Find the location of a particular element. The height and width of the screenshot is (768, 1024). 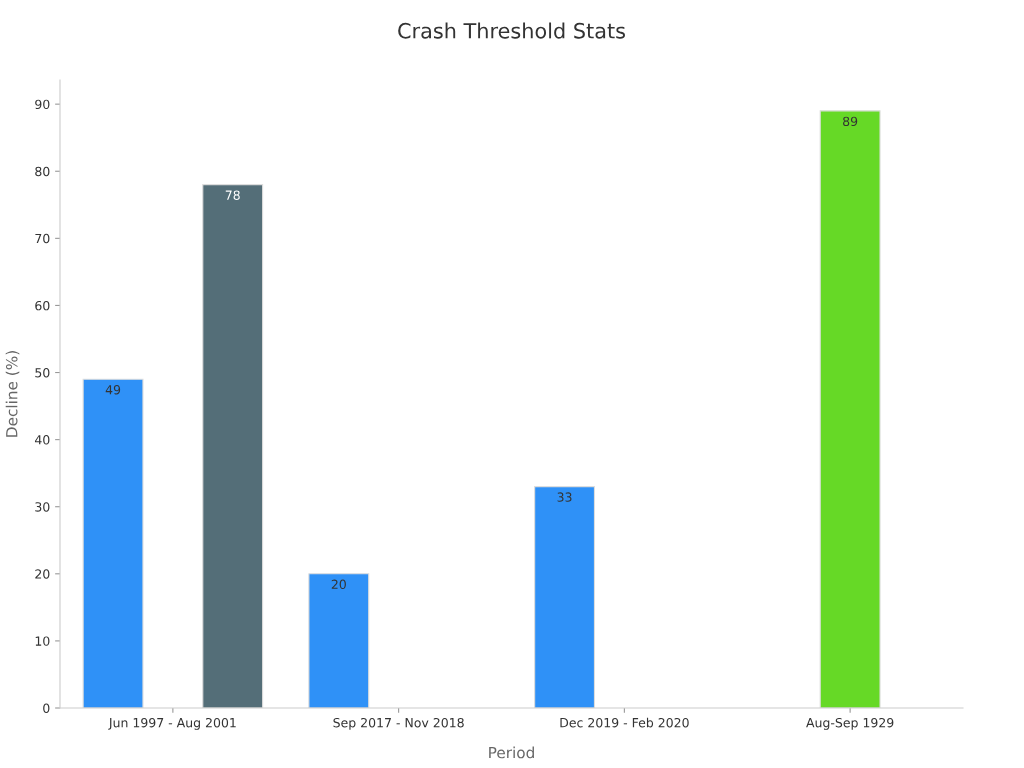

x-tick-label: Dec 2019 - Feb 2020 is located at coordinates (624, 722).